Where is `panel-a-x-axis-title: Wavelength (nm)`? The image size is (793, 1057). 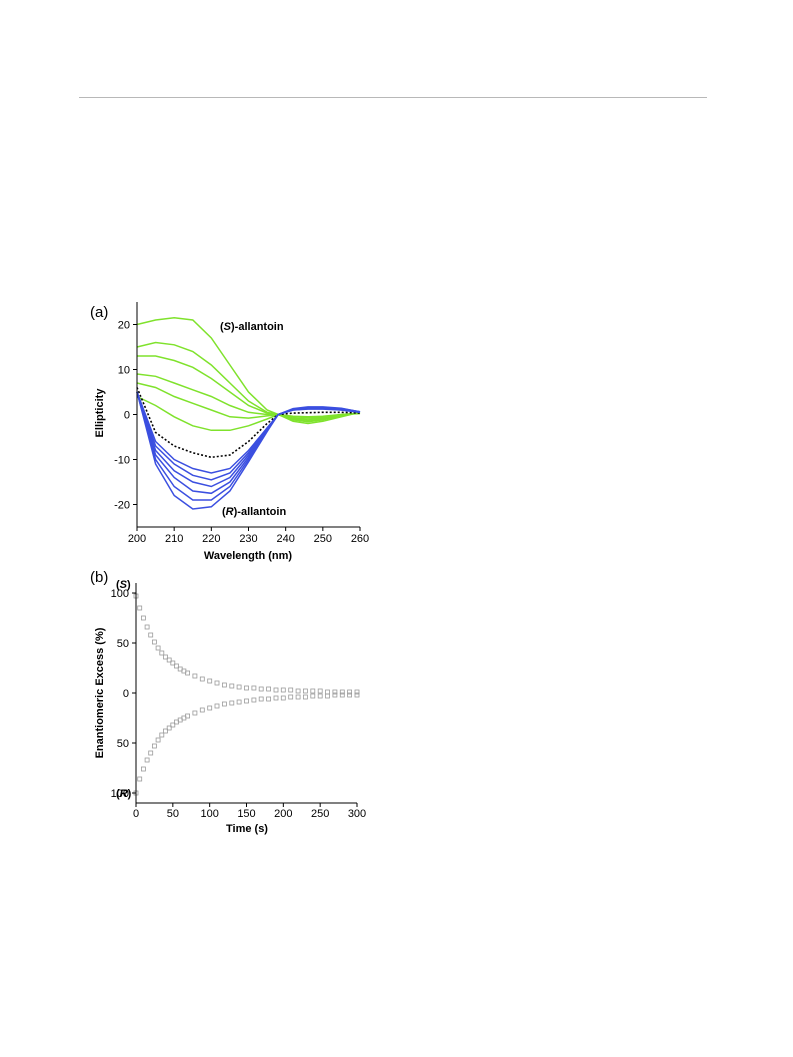
panel-a-x-axis-title: Wavelength (nm) is located at coordinates (248, 556).